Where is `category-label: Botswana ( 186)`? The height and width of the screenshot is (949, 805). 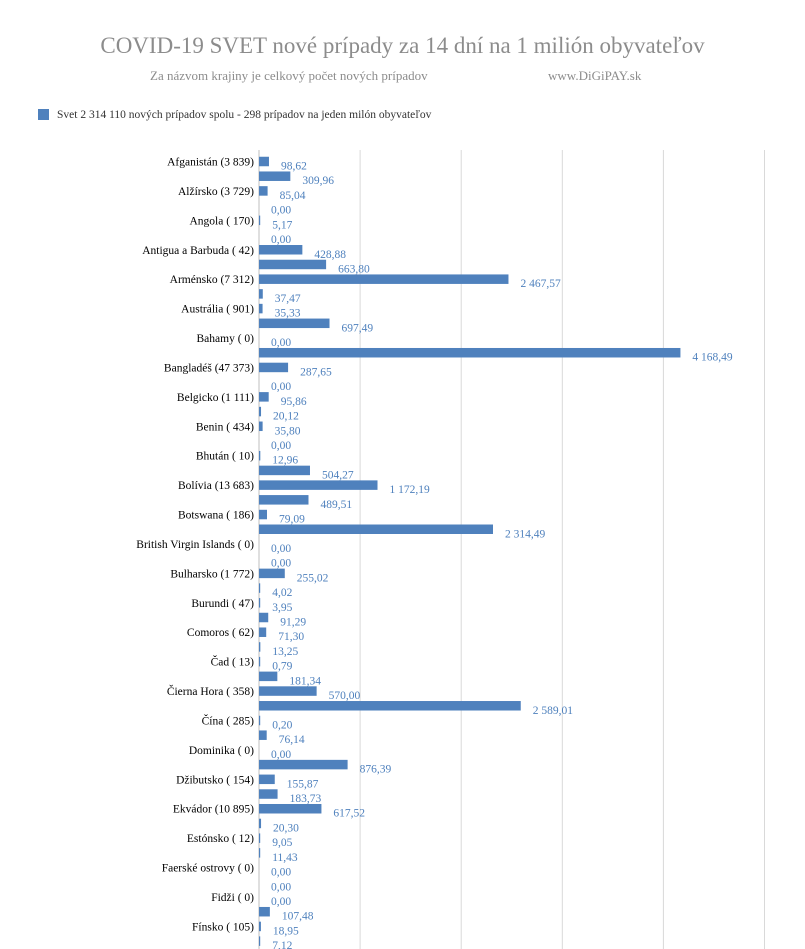 category-label: Botswana ( 186) is located at coordinates (216, 516).